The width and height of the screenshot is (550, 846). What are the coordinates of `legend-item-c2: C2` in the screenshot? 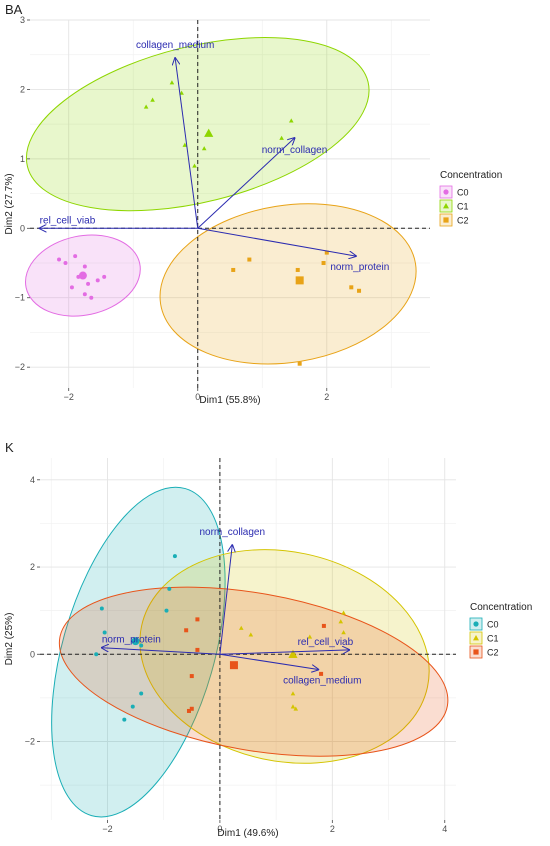 It's located at (484, 652).